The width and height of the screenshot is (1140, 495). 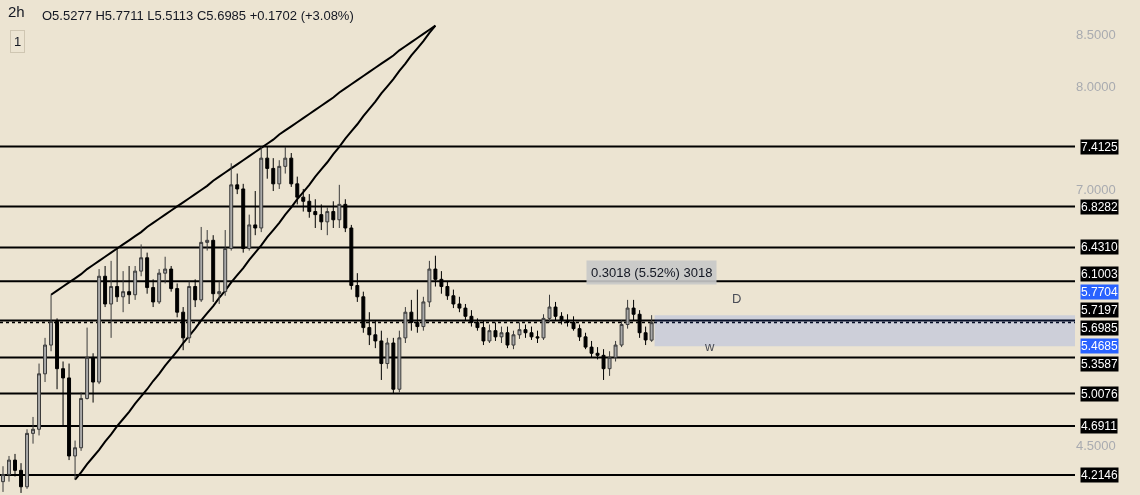 What do you see at coordinates (1100, 364) in the screenshot?
I see `ref-line-label: 5.3587` at bounding box center [1100, 364].